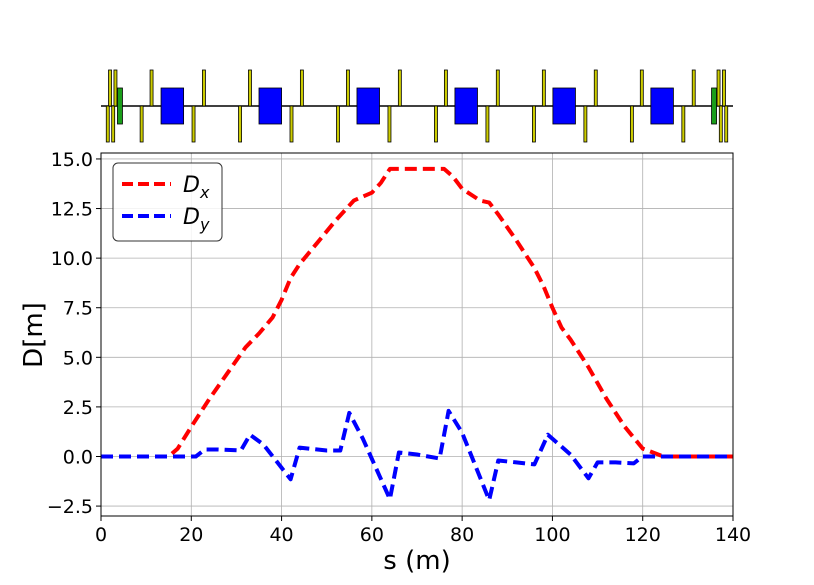 The width and height of the screenshot is (814, 585). Describe the element at coordinates (78, 309) in the screenshot. I see `y-tick-label: 7.5` at that location.